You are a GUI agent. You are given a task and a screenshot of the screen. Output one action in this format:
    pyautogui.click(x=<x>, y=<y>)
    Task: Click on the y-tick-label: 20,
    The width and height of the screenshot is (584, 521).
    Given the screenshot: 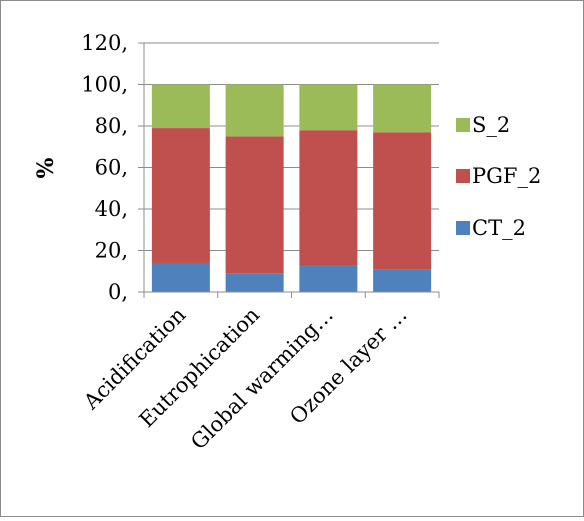 What is the action you would take?
    pyautogui.click(x=111, y=251)
    